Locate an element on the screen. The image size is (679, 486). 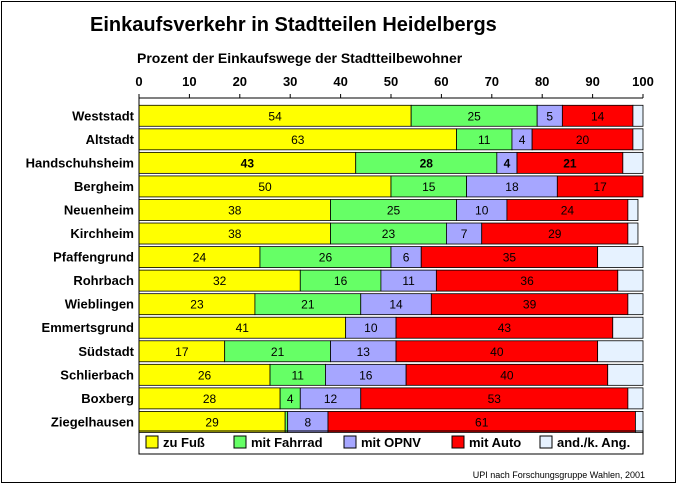
category-label: Boxberg is located at coordinates (107, 398).